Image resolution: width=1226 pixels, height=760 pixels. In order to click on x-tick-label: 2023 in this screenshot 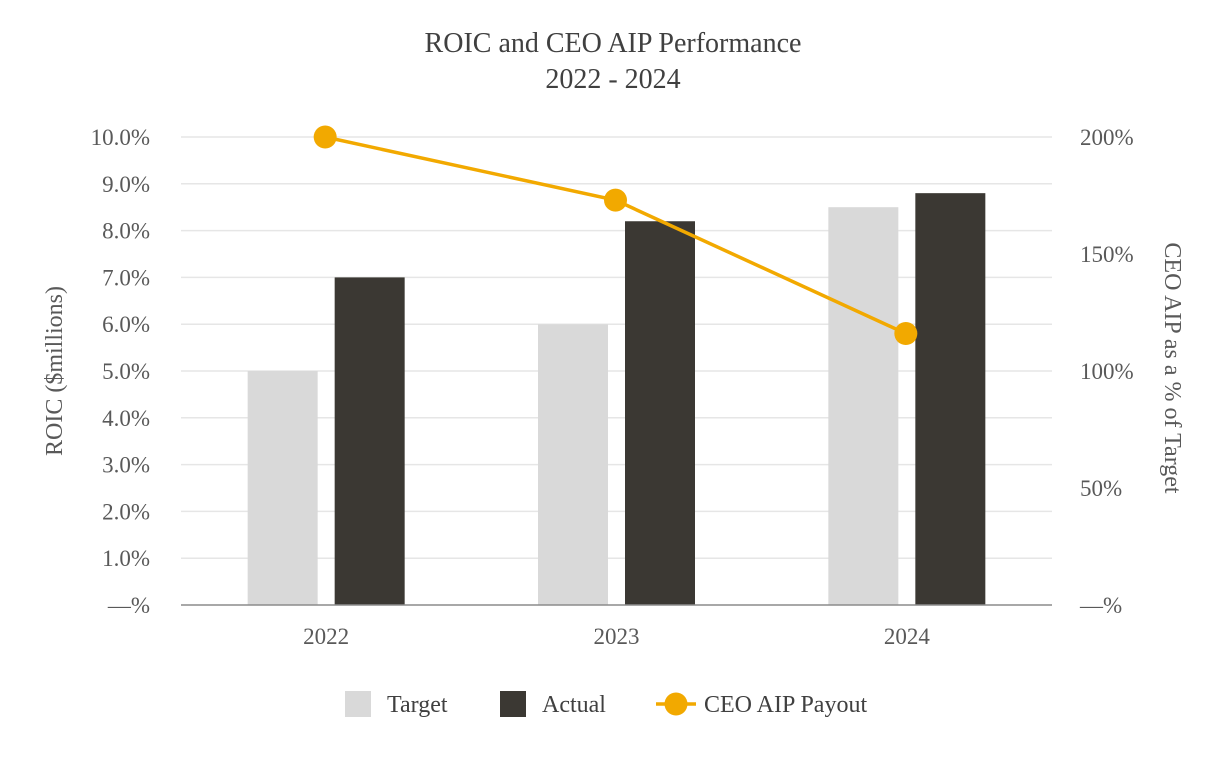, I will do `click(617, 636)`.